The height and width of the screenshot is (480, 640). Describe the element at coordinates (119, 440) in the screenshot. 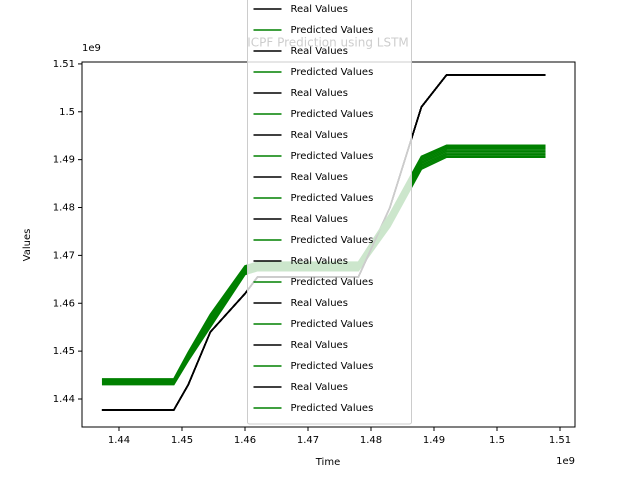

I see `x-tick-label: 1.44` at that location.